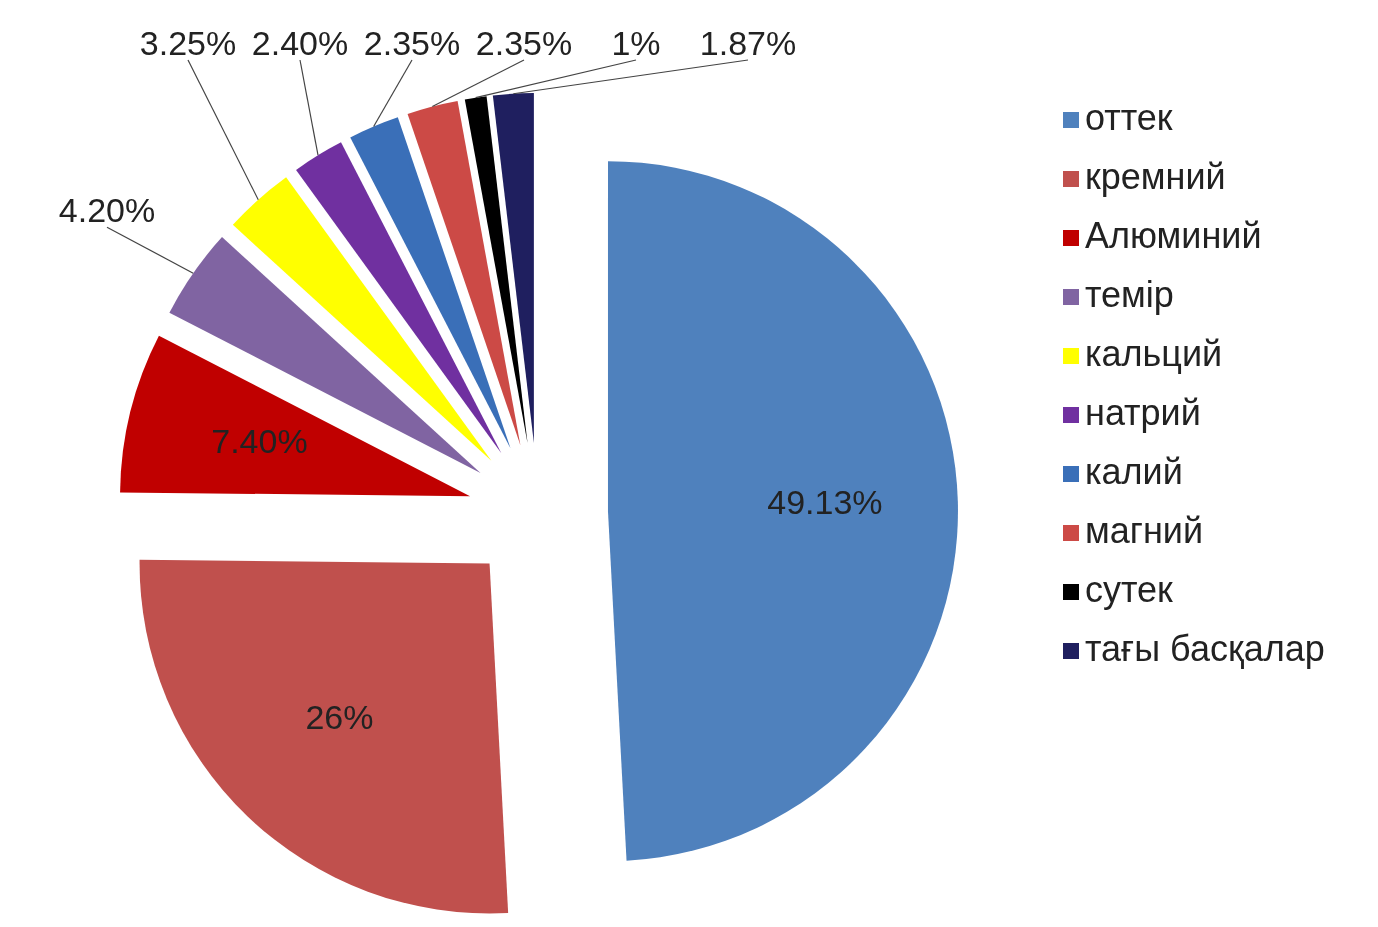 The width and height of the screenshot is (1378, 927). What do you see at coordinates (1129, 117) in the screenshot?
I see `legend-label: оттек` at bounding box center [1129, 117].